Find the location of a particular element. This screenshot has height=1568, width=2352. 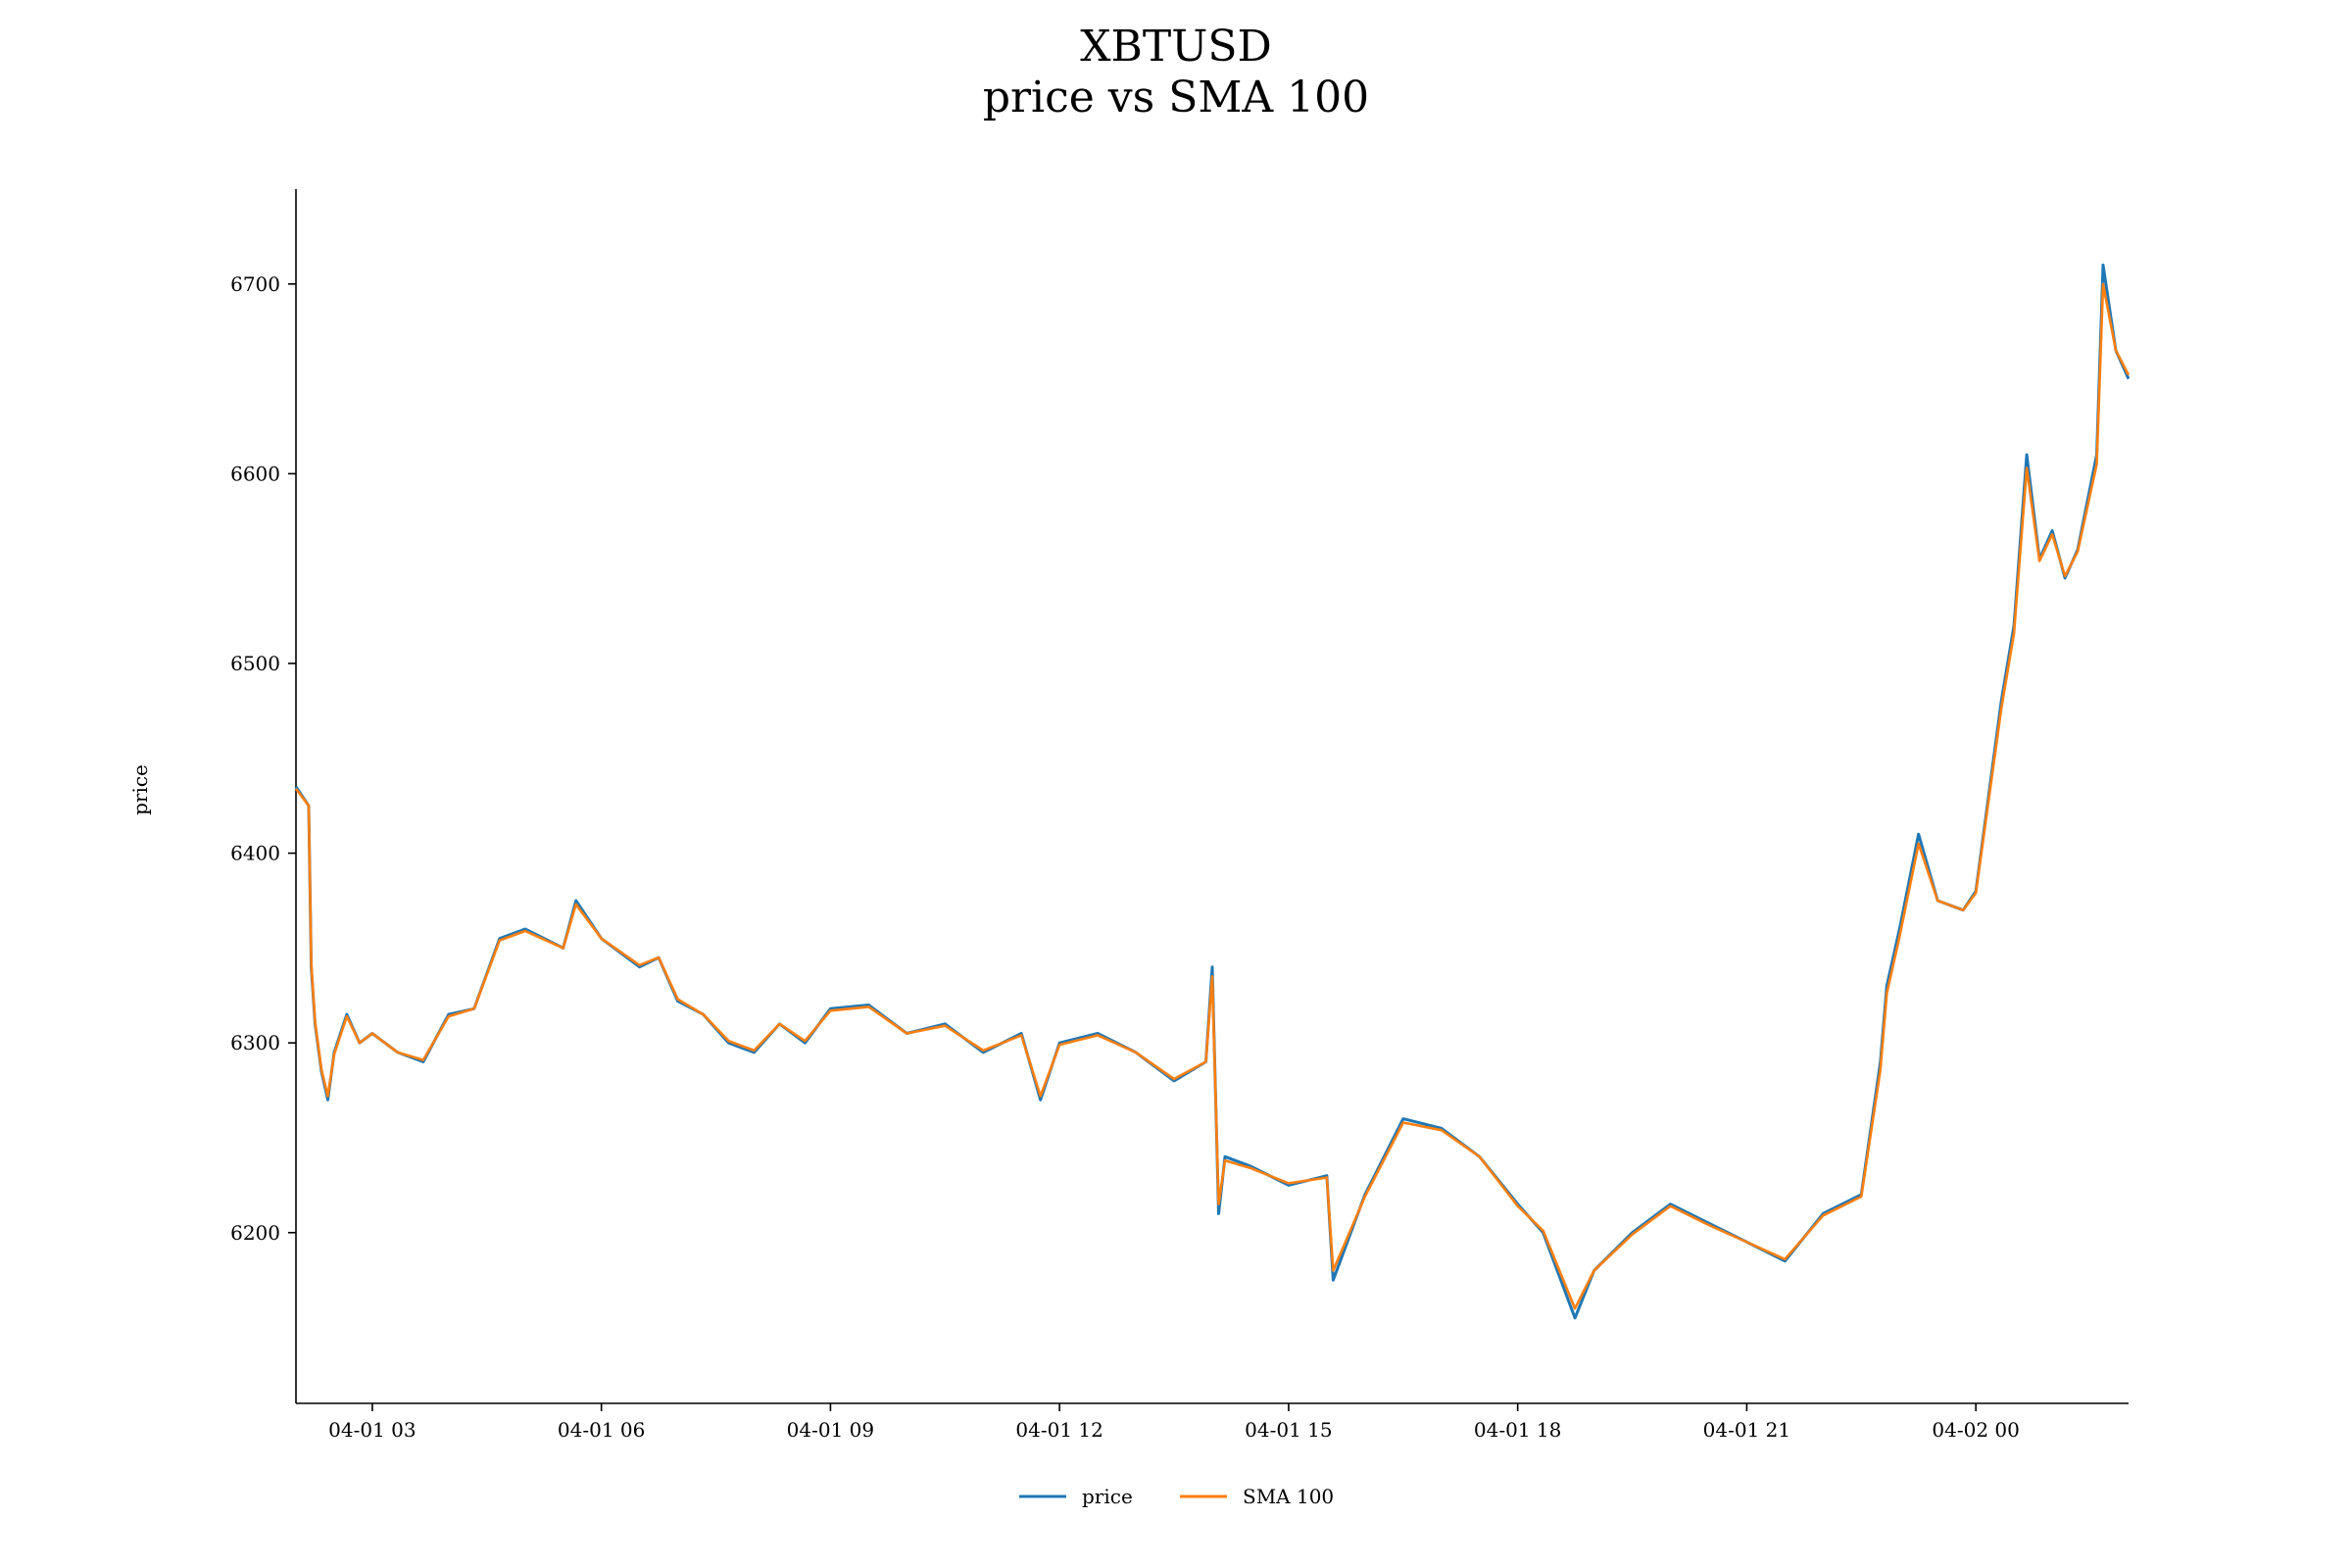

y-ticks: 6200 6300 6400 6500 6600 6700 is located at coordinates (263, 758).